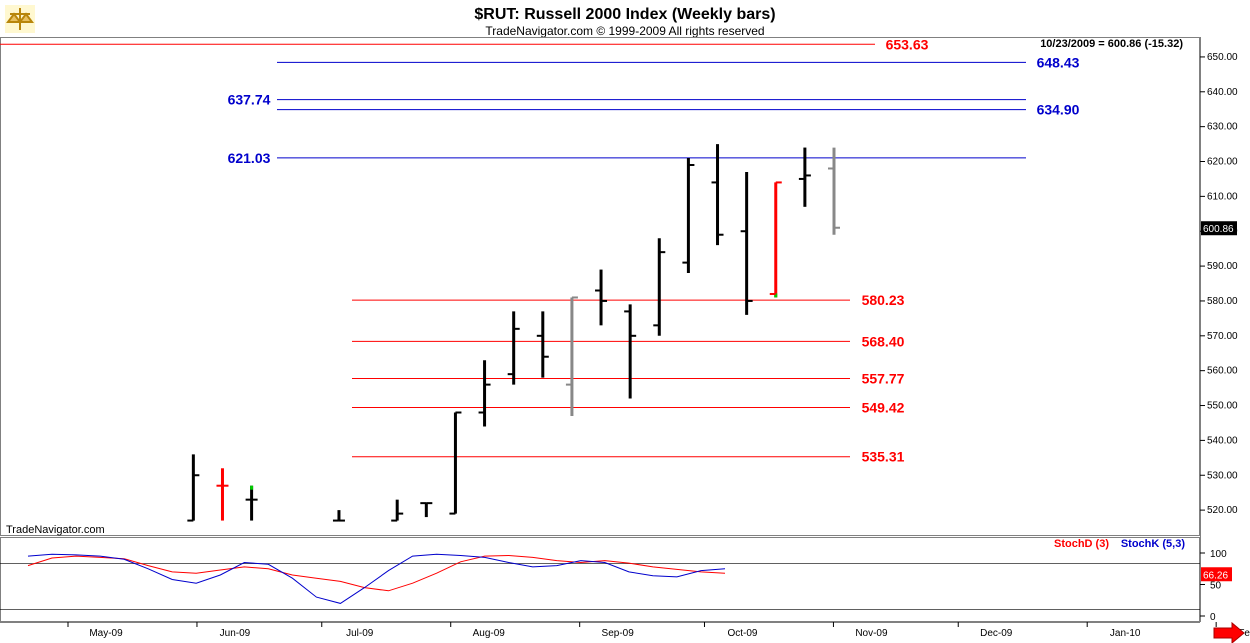 The width and height of the screenshot is (1250, 643). I want to click on level-label: 557.77, so click(883, 378).